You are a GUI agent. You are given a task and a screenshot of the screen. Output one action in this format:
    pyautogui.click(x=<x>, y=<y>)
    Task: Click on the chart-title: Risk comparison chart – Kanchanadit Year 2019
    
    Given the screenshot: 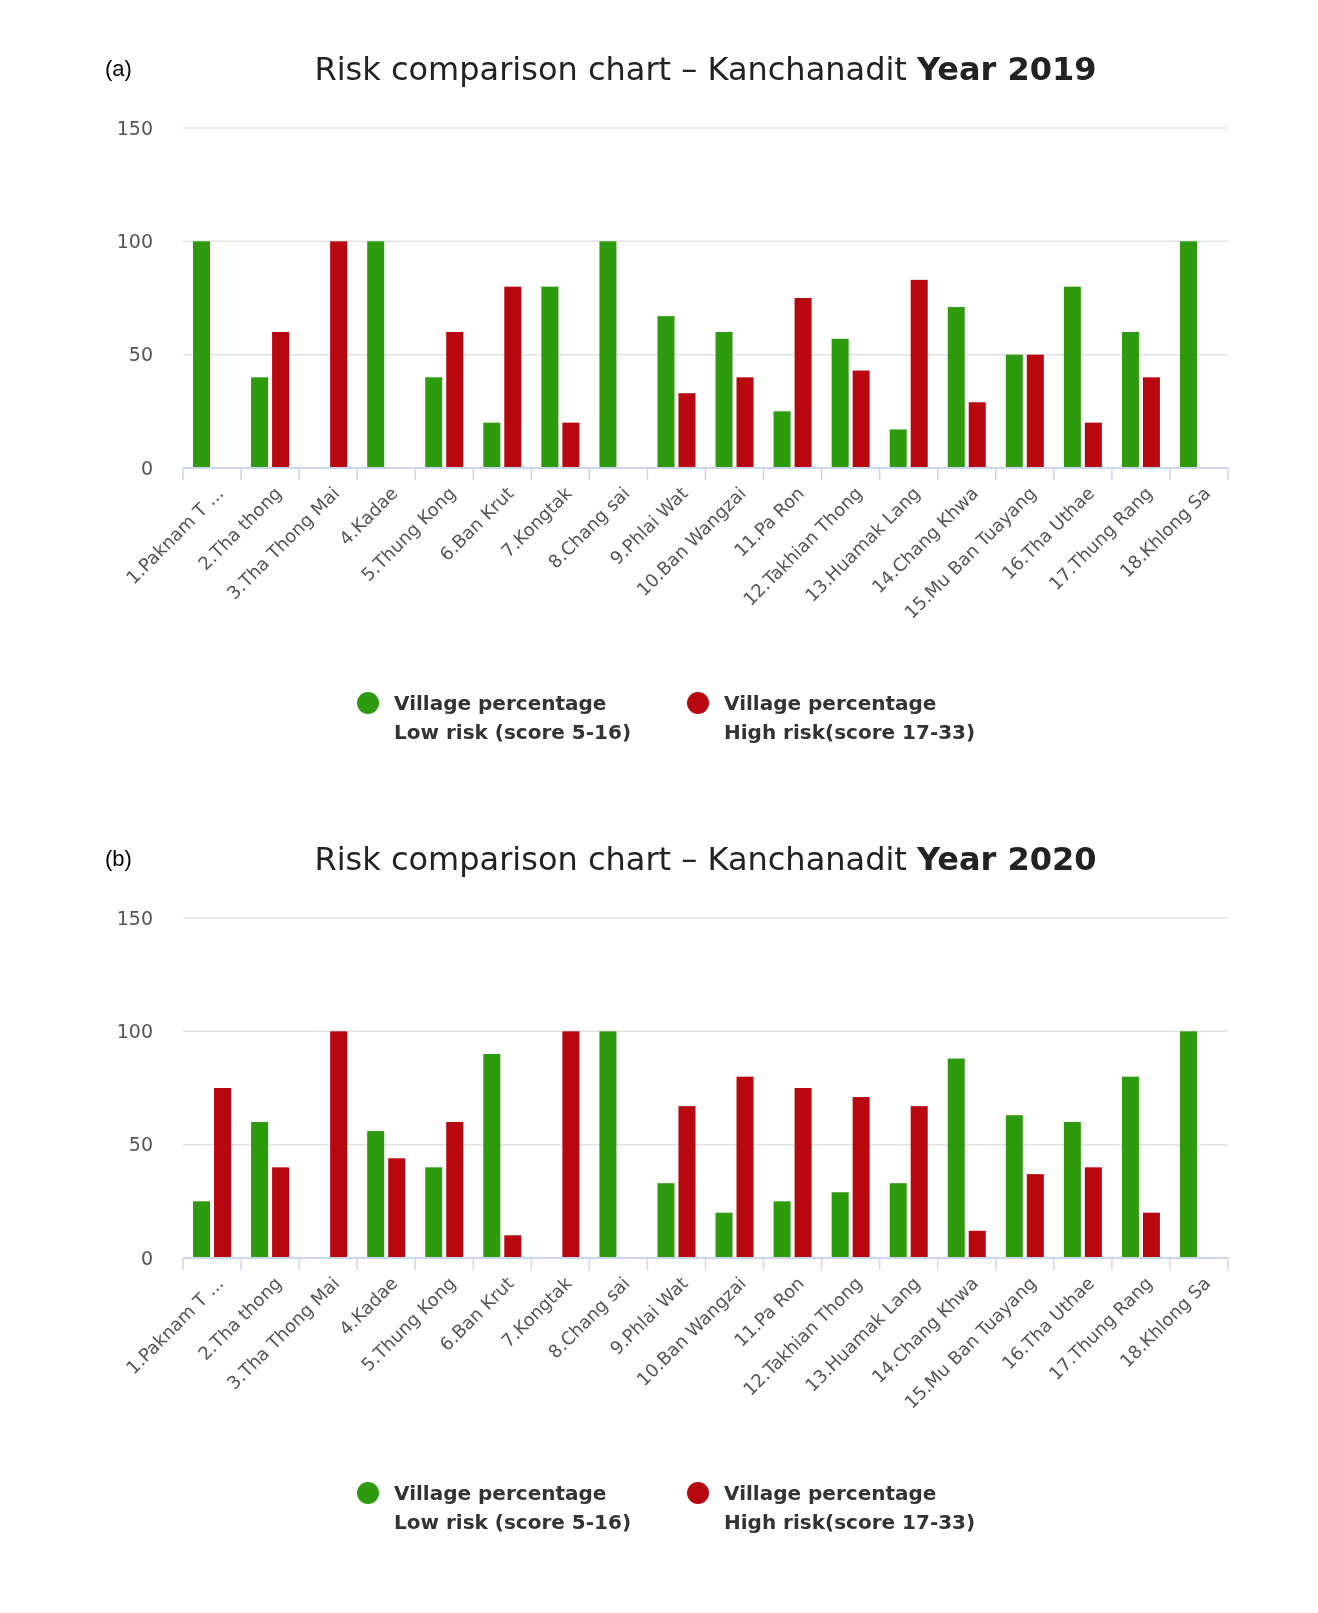 What is the action you would take?
    pyautogui.click(x=705, y=69)
    